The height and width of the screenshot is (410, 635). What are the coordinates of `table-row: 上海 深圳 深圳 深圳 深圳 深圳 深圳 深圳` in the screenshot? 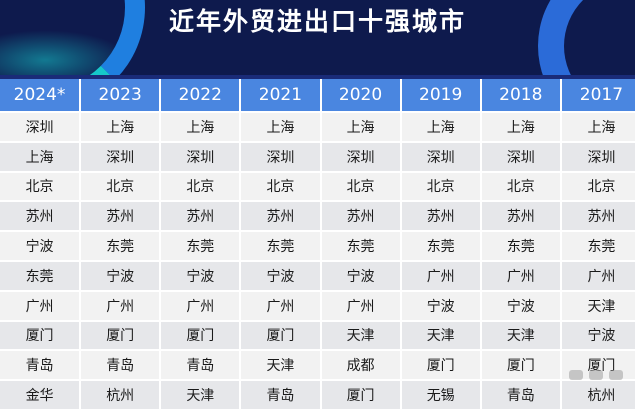 It's located at (317, 156).